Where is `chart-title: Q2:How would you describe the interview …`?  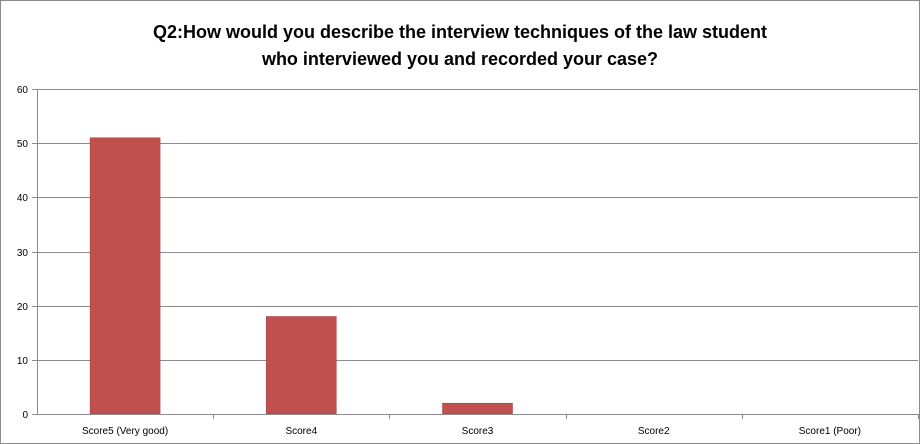 chart-title: Q2:How would you describe the interview … is located at coordinates (460, 46).